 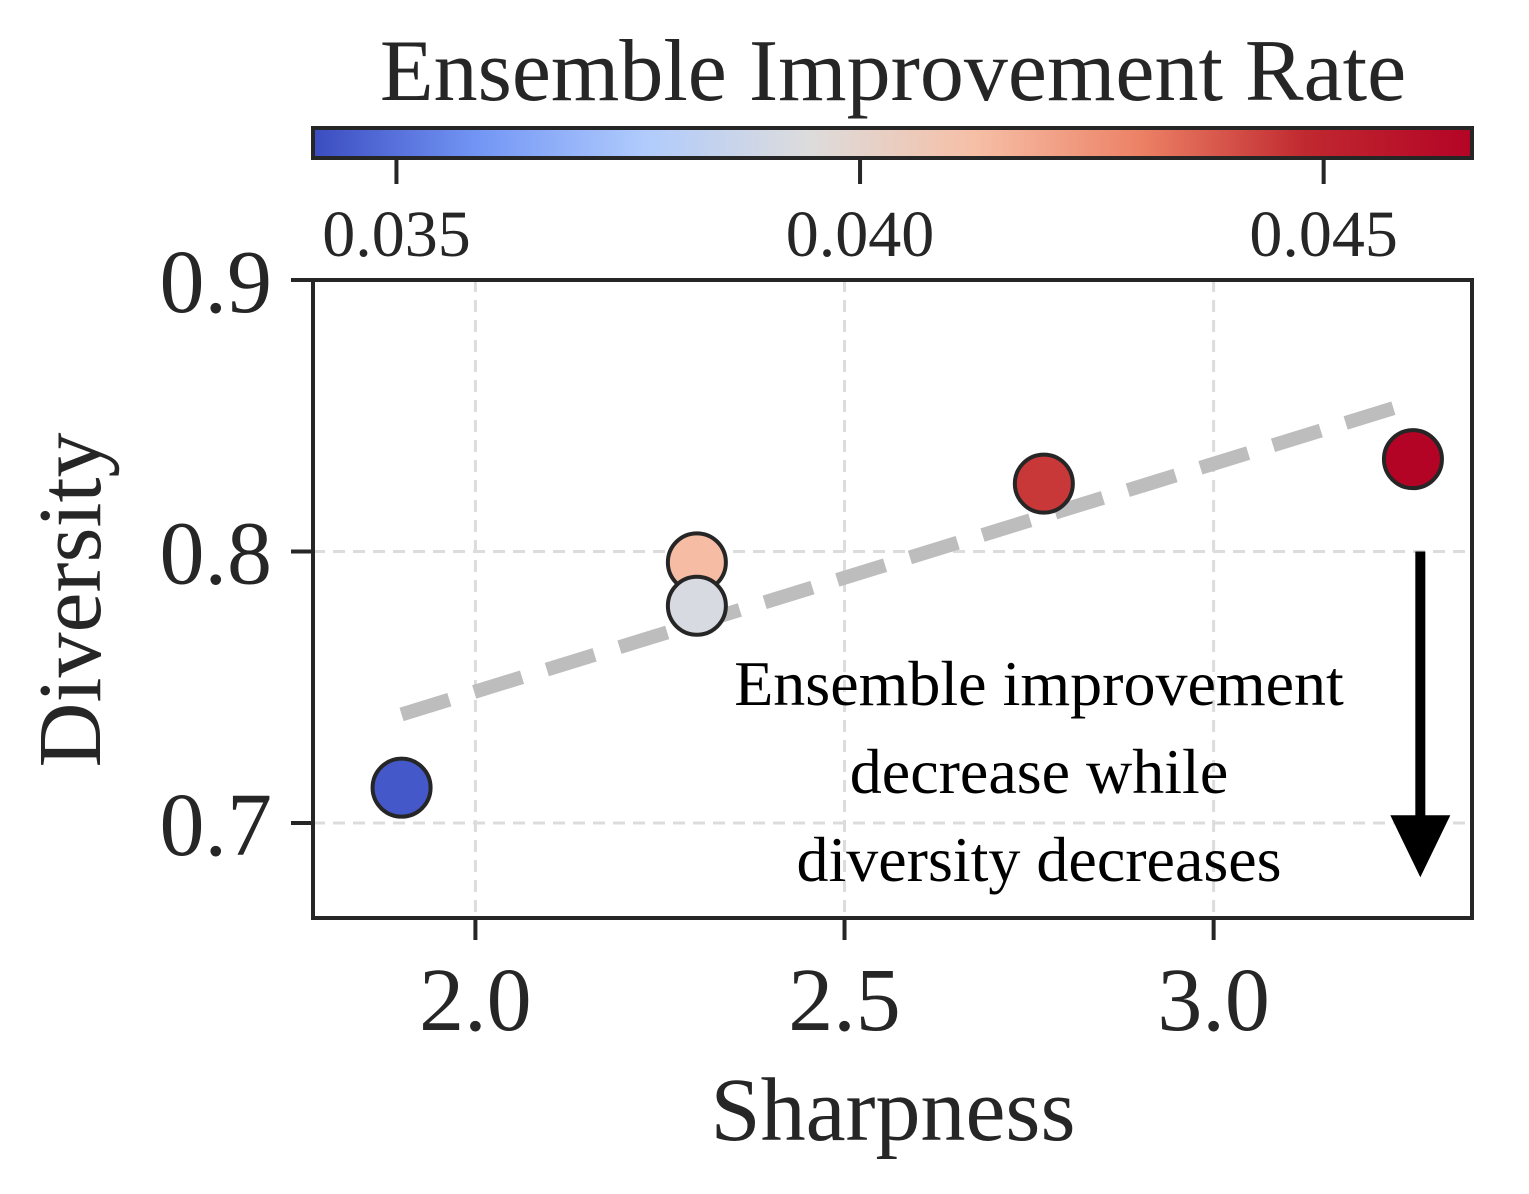 What do you see at coordinates (216, 282) in the screenshot?
I see `y-tick-label: 0.9` at bounding box center [216, 282].